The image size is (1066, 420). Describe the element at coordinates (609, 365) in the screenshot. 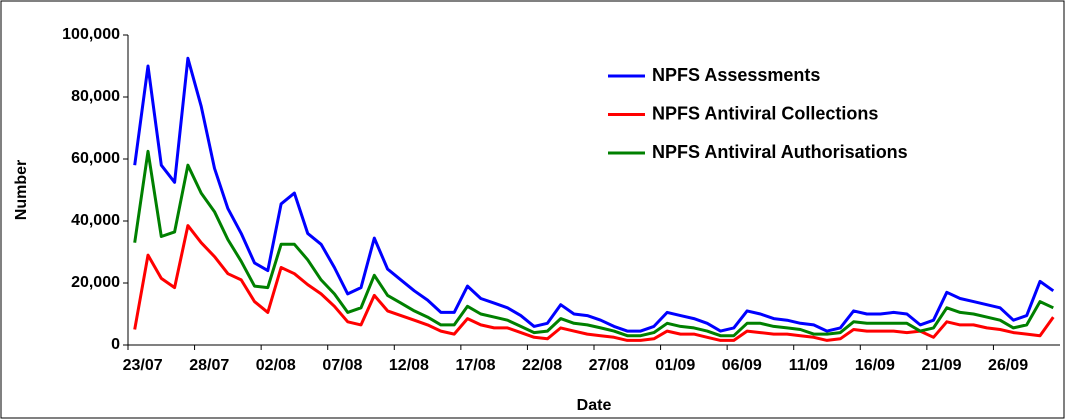

I see `x-tick-label: 27/08` at that location.